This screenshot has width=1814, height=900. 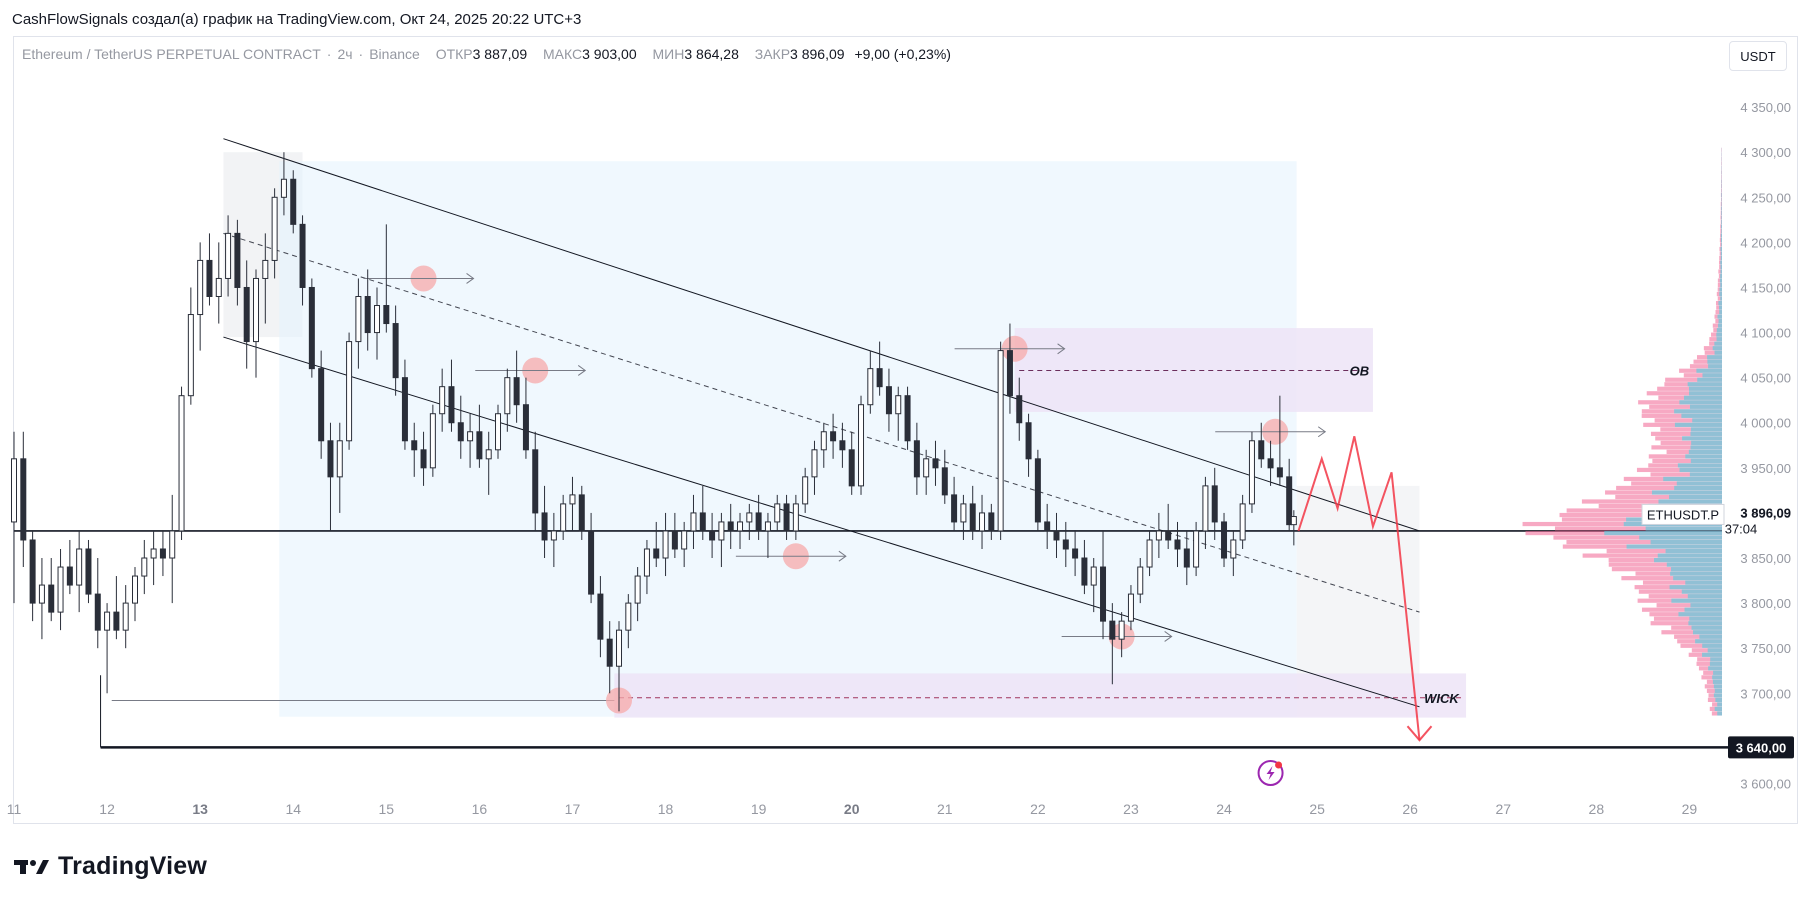 What do you see at coordinates (110, 866) in the screenshot?
I see `tradingview-logo: TradingView` at bounding box center [110, 866].